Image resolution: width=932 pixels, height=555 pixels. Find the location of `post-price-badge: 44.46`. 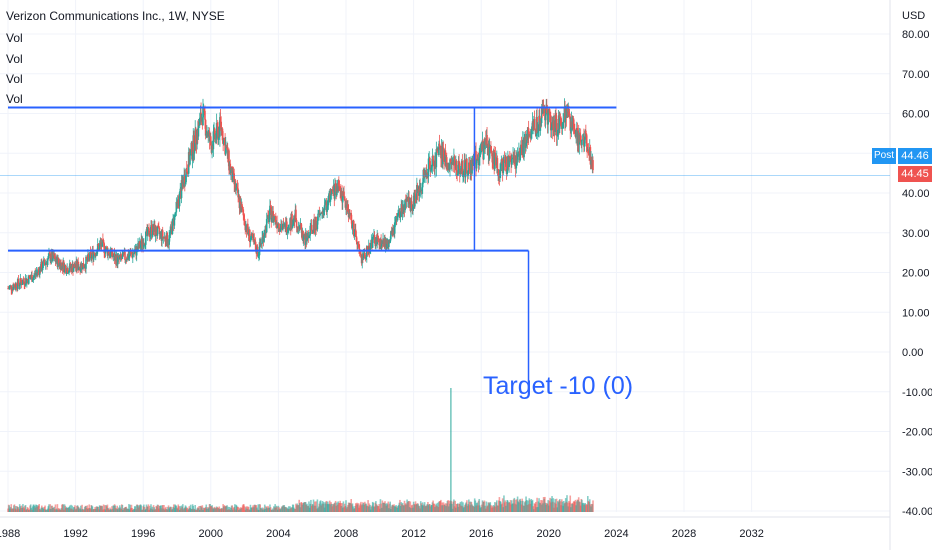

post-price-badge: 44.46 is located at coordinates (915, 156).